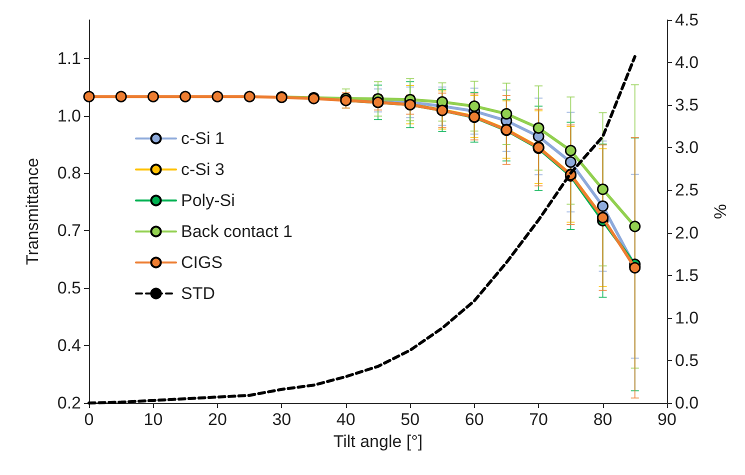 This screenshot has height=475, width=745. I want to click on y-axis-title: Transmittance, so click(32, 212).